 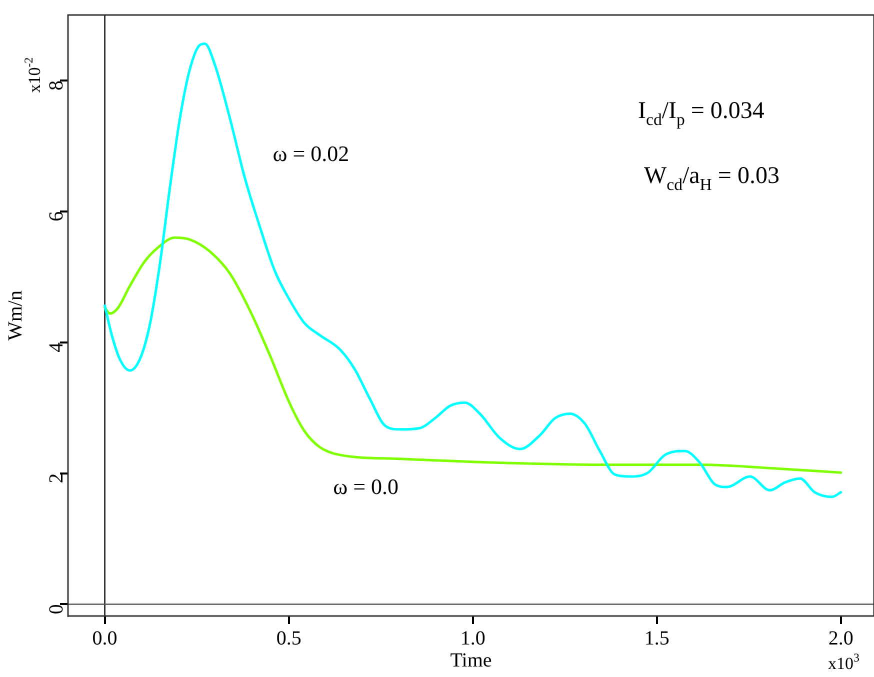 What do you see at coordinates (32, 75) in the screenshot?
I see `text: x10-2` at bounding box center [32, 75].